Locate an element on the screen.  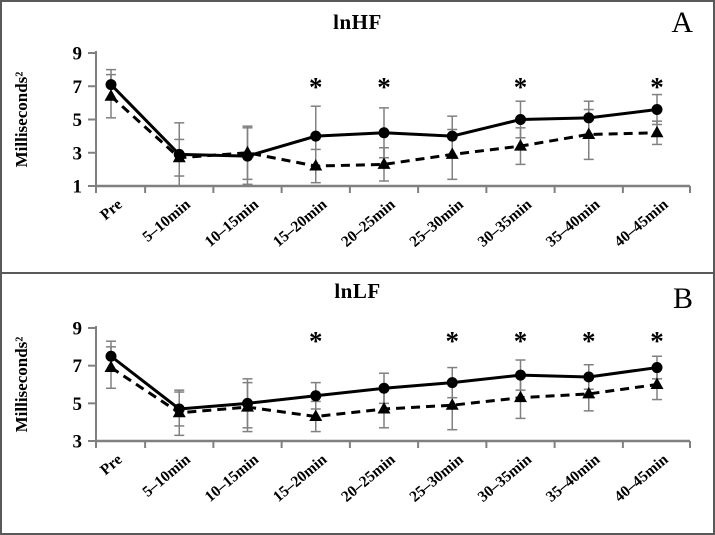
svg-text: 1 is located at coordinates (78, 187).